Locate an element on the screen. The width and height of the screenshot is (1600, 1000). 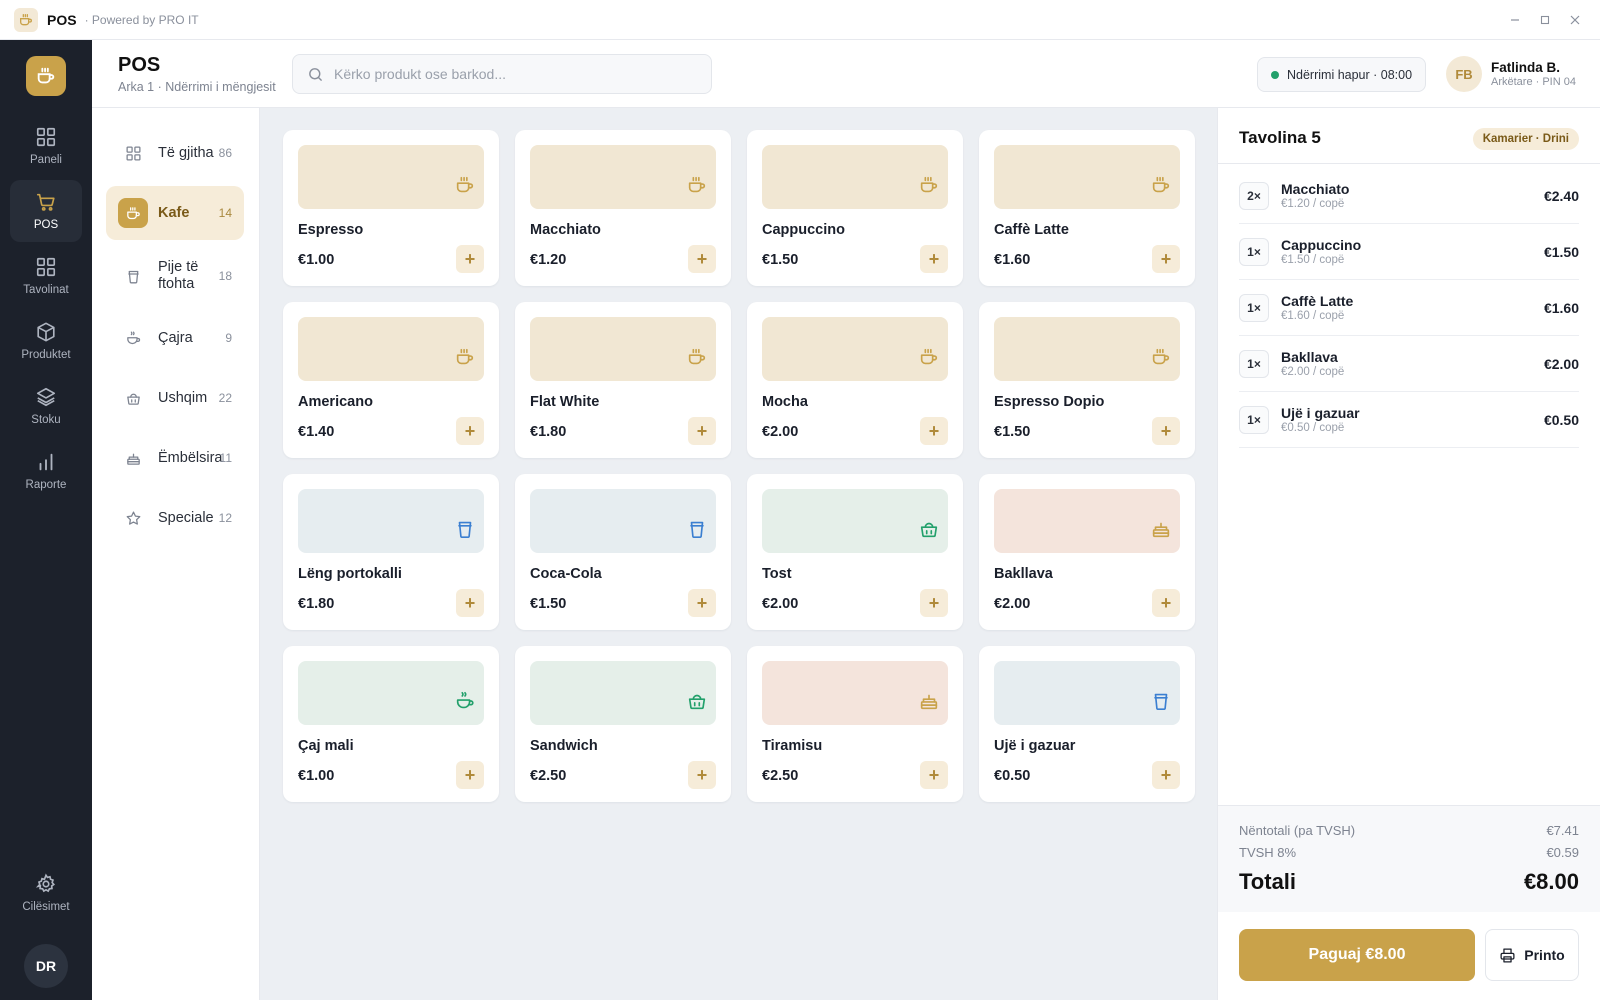
cart-icon is located at coordinates (45, 202).